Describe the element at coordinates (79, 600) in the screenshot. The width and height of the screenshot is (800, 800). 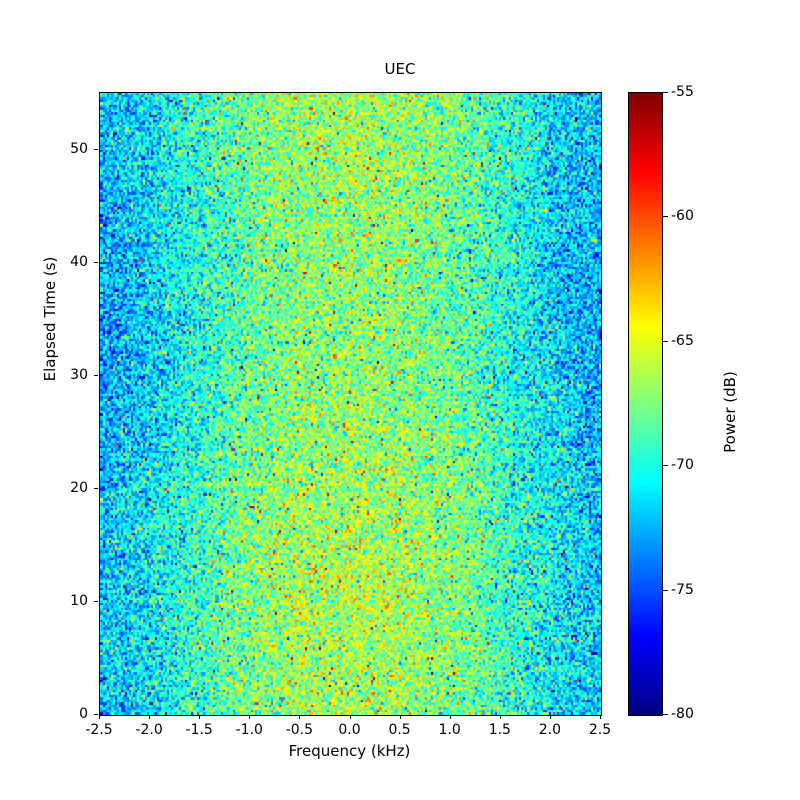
I see `y-tick-label: 10` at that location.